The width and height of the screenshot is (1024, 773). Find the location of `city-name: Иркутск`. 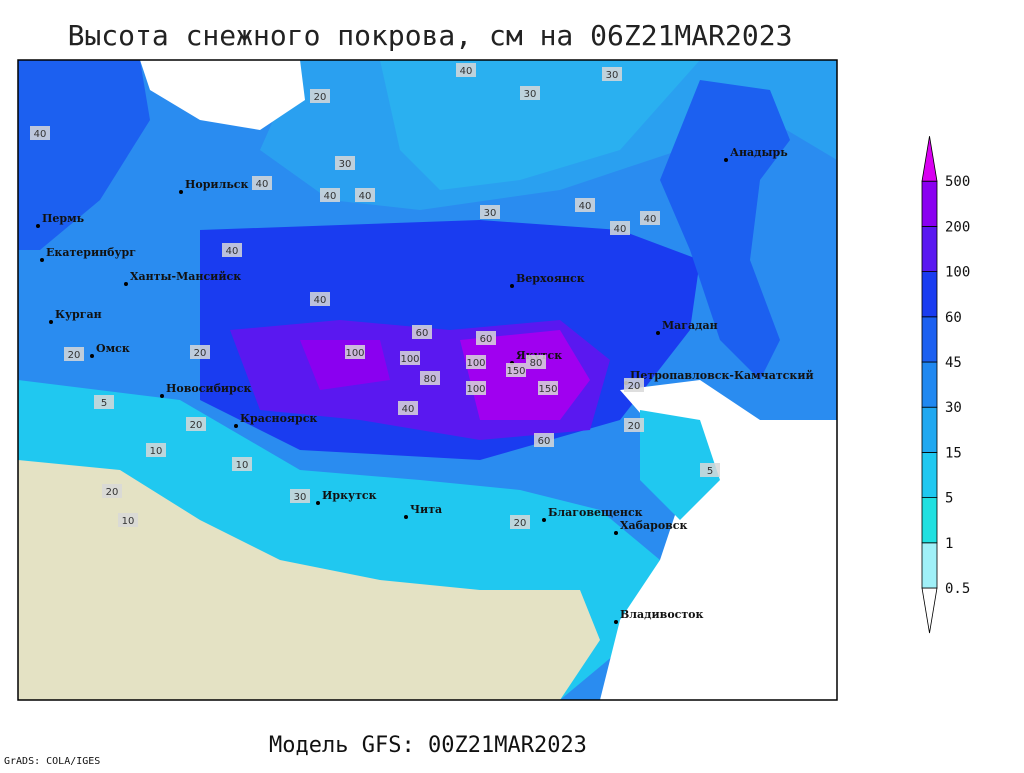

city-name: Иркутск is located at coordinates (349, 495).